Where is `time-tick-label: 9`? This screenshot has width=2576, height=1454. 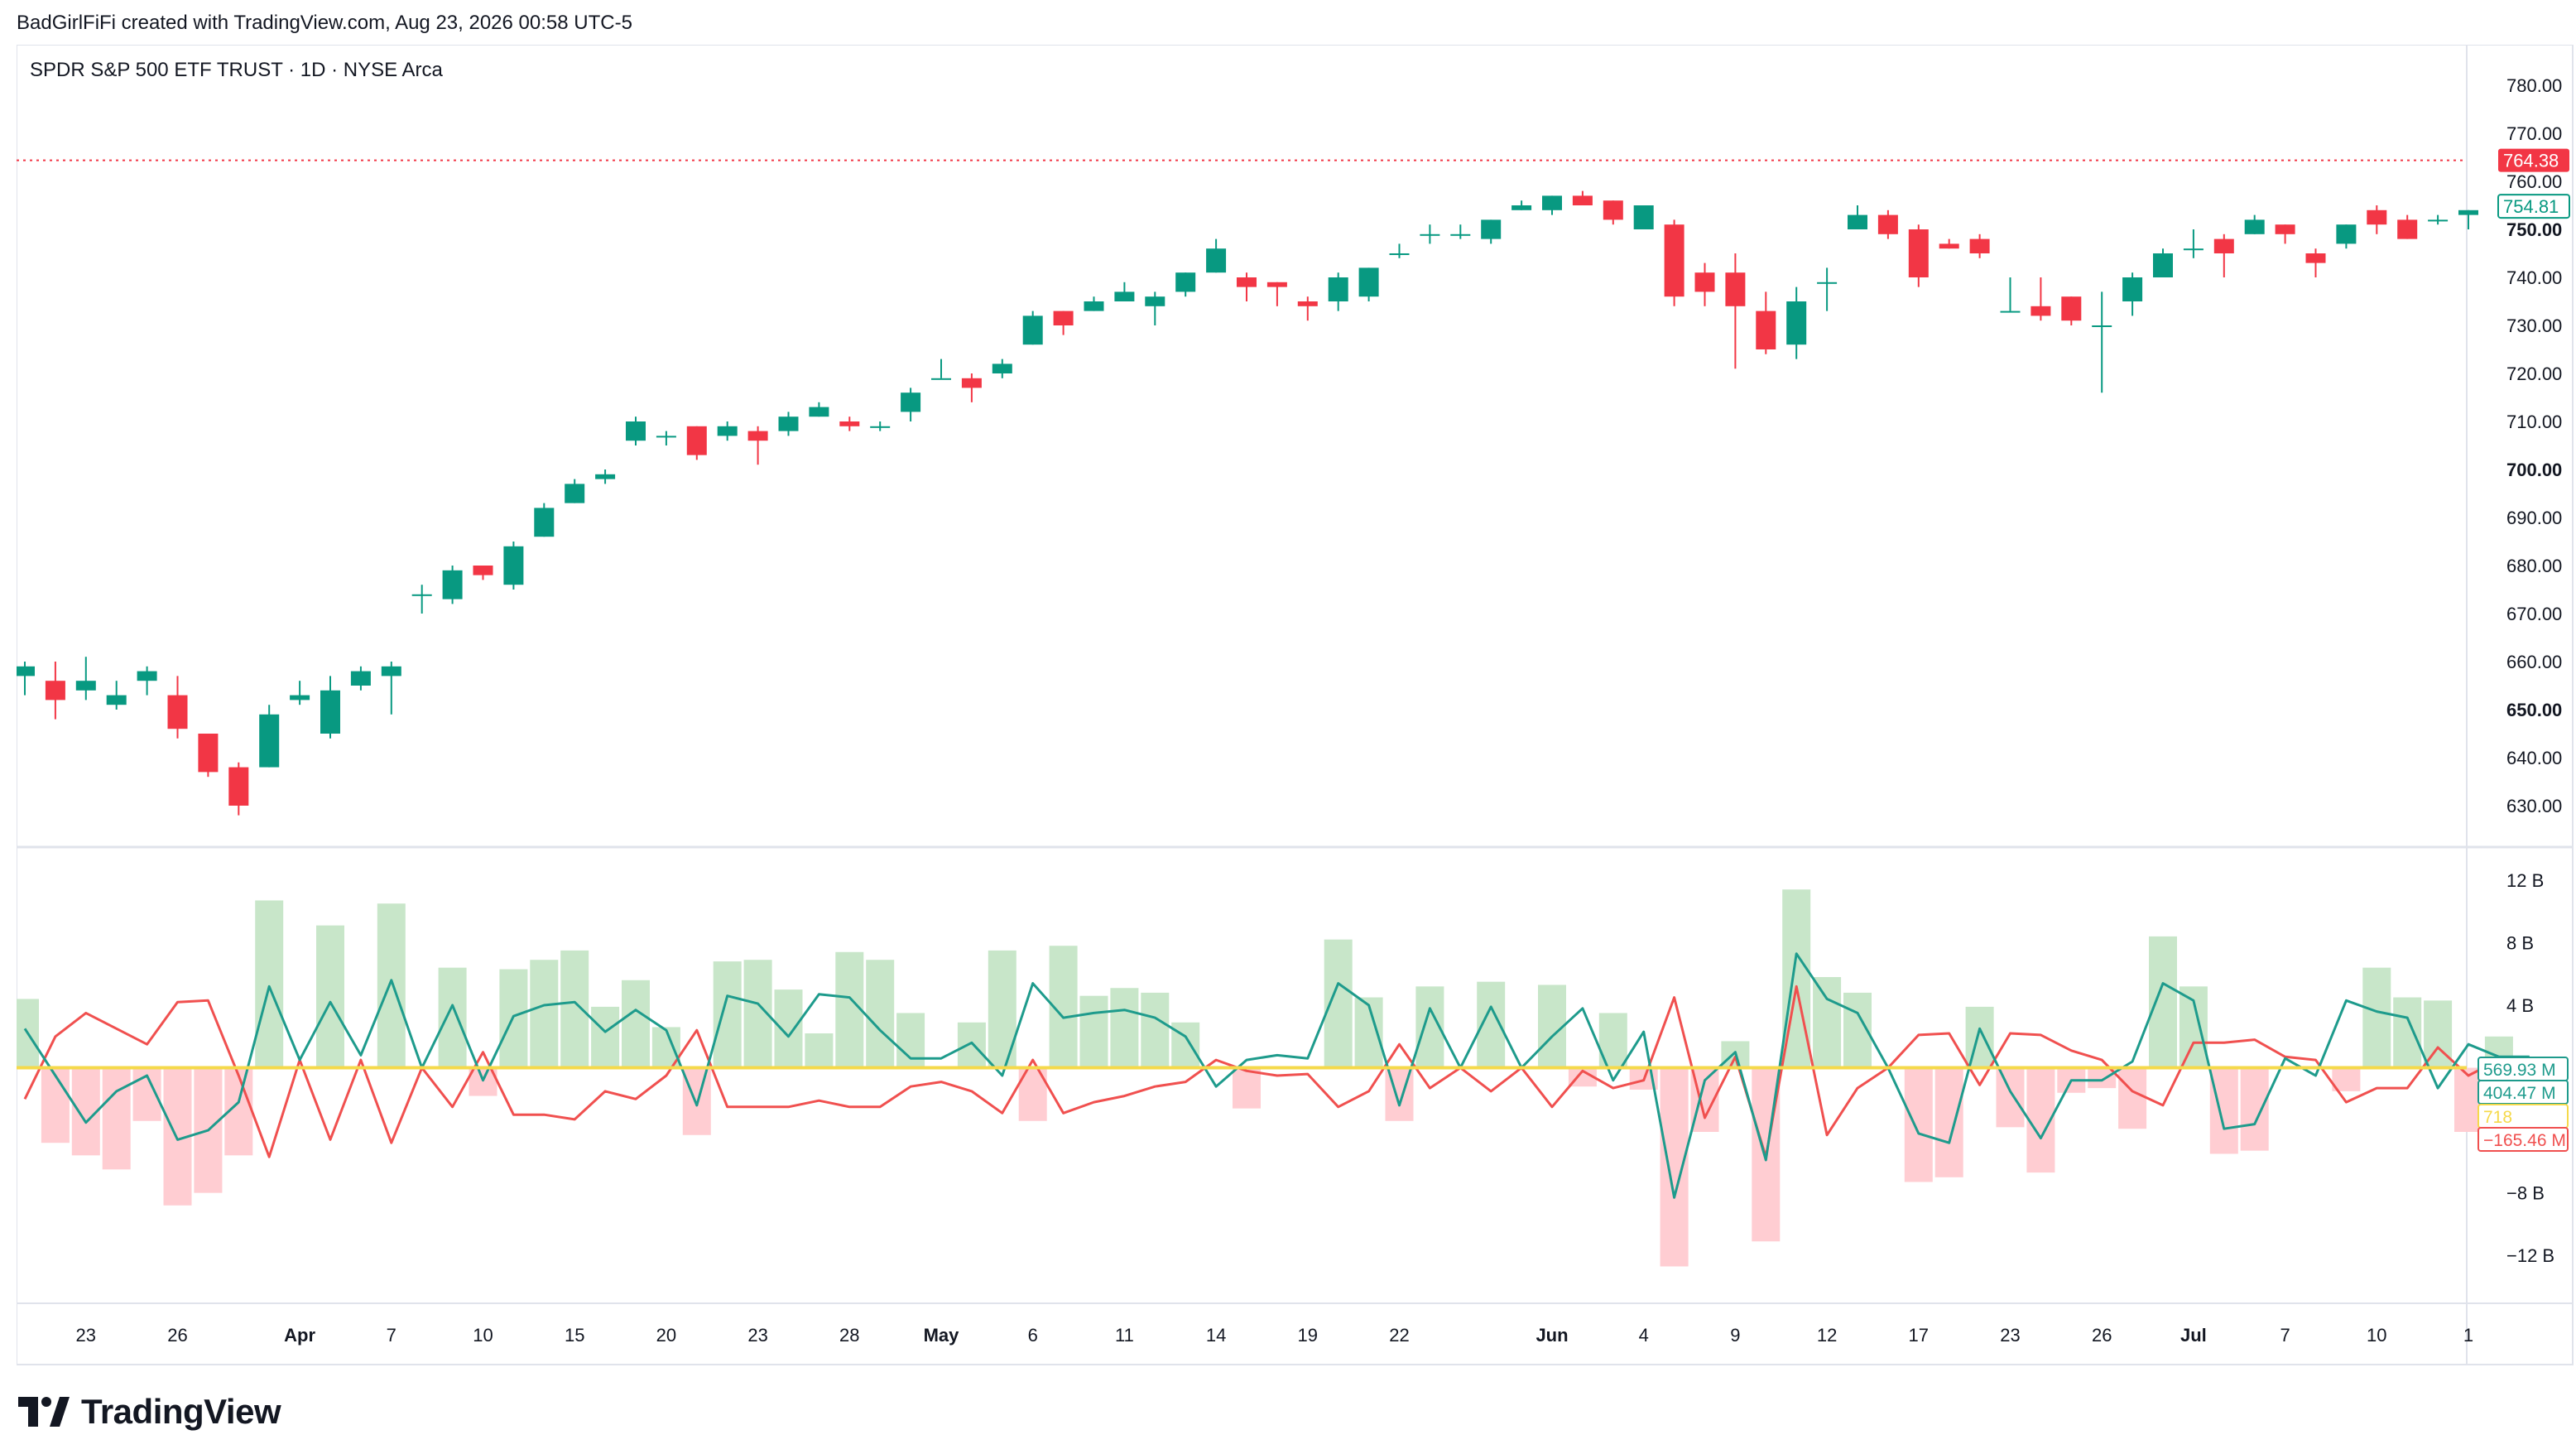 time-tick-label: 9 is located at coordinates (1735, 1335).